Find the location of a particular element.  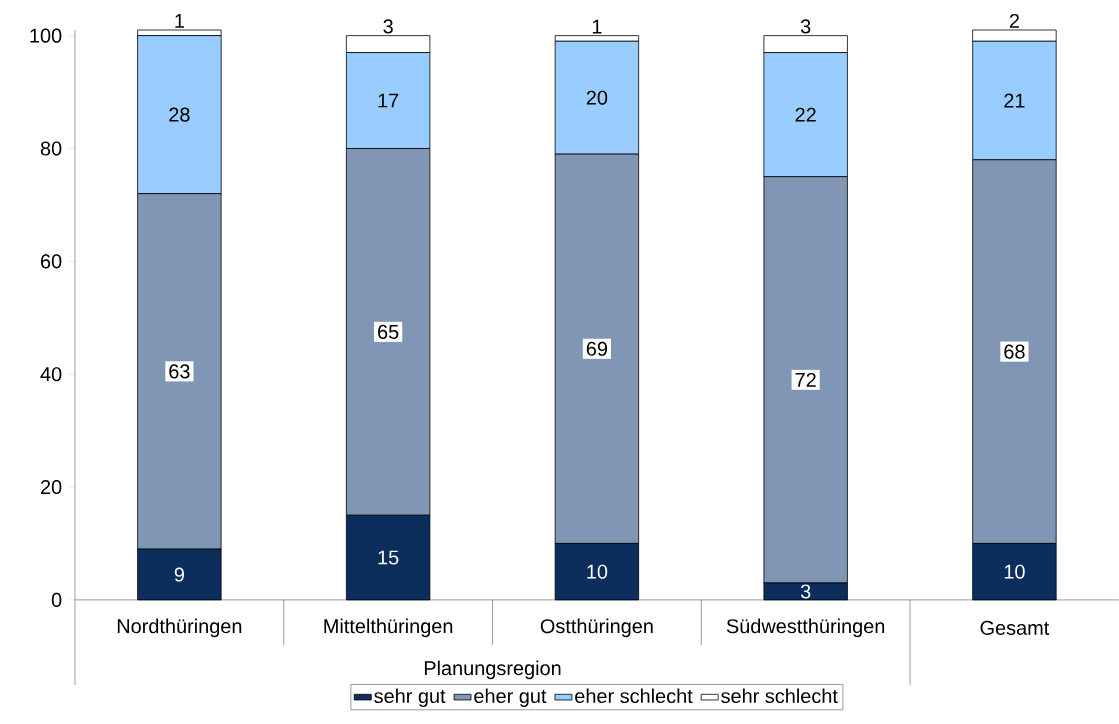

y-tick-label: 100 is located at coordinates (46, 35).